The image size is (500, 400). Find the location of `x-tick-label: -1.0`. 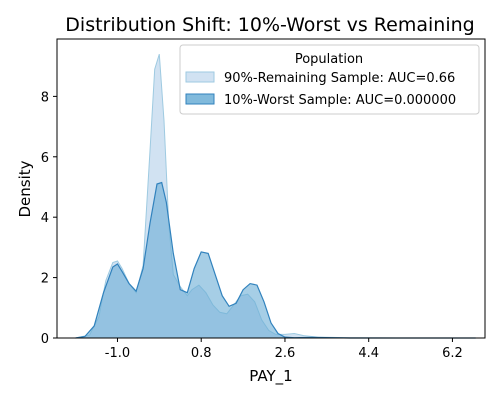

x-tick-label: -1.0 is located at coordinates (117, 353).